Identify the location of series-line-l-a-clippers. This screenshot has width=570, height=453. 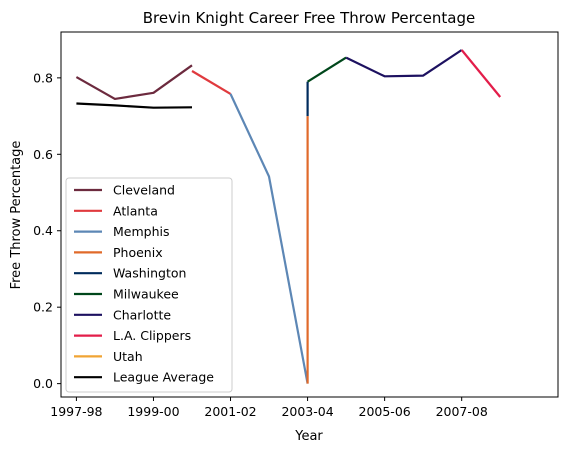
(481, 73).